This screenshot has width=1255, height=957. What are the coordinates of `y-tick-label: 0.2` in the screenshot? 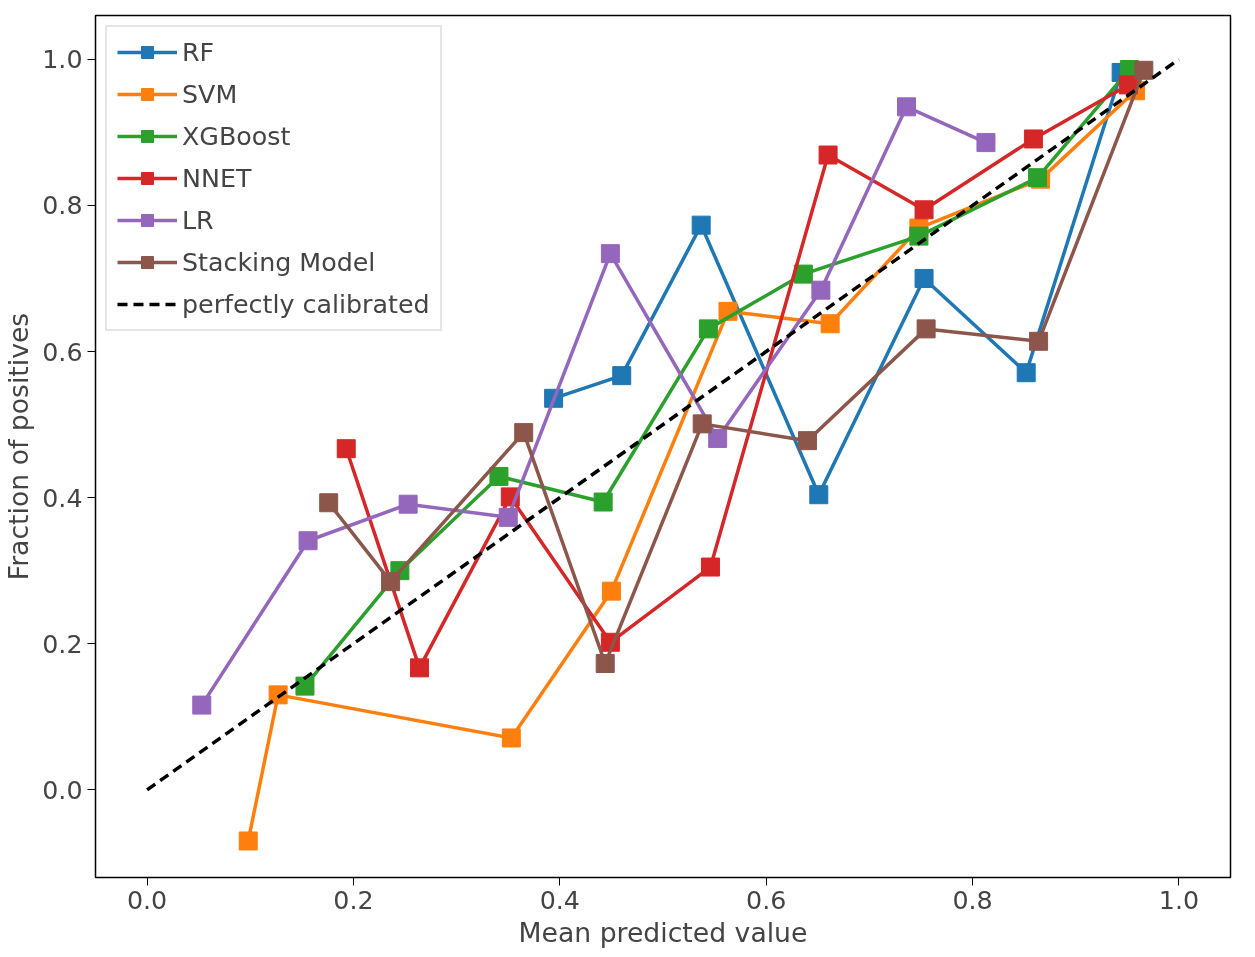 It's located at (62, 643).